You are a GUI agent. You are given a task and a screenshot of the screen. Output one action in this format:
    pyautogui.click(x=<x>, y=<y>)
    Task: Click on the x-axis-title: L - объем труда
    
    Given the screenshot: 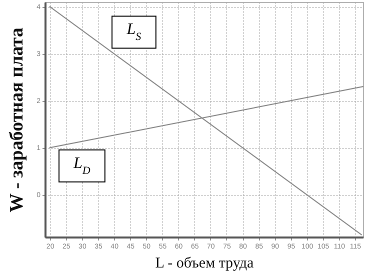 What is the action you would take?
    pyautogui.click(x=204, y=264)
    